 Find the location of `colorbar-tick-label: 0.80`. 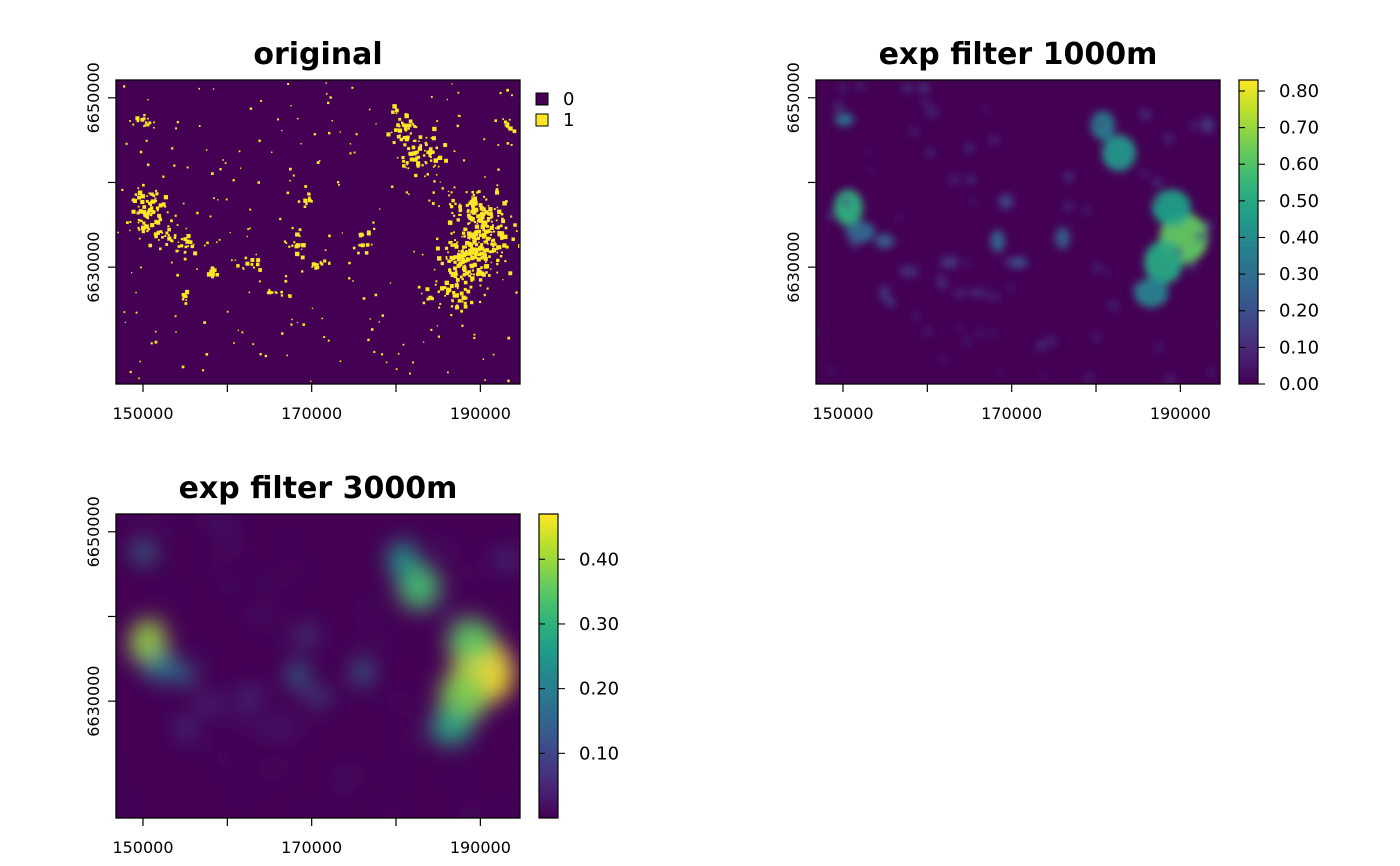

colorbar-tick-label: 0.80 is located at coordinates (1299, 91).